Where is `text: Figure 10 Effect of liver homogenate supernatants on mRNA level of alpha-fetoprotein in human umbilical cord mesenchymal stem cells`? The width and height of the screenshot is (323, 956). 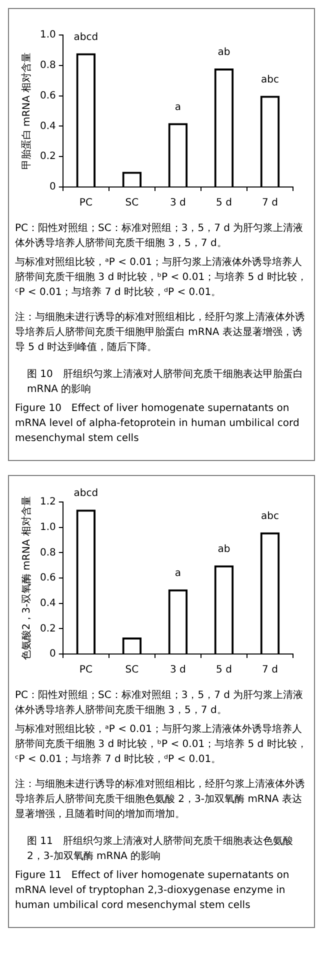 text: Figure 10 Effect of liver homogenate supernatants on mRNA level of alpha-fetoprotein in human umbilical cord mesenchymal stem cells is located at coordinates (157, 424).